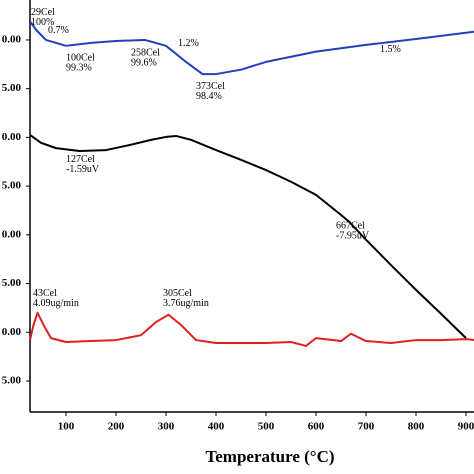 The height and width of the screenshot is (474, 474). What do you see at coordinates (144, 62) in the screenshot?
I see `annotation: 99.6%` at bounding box center [144, 62].